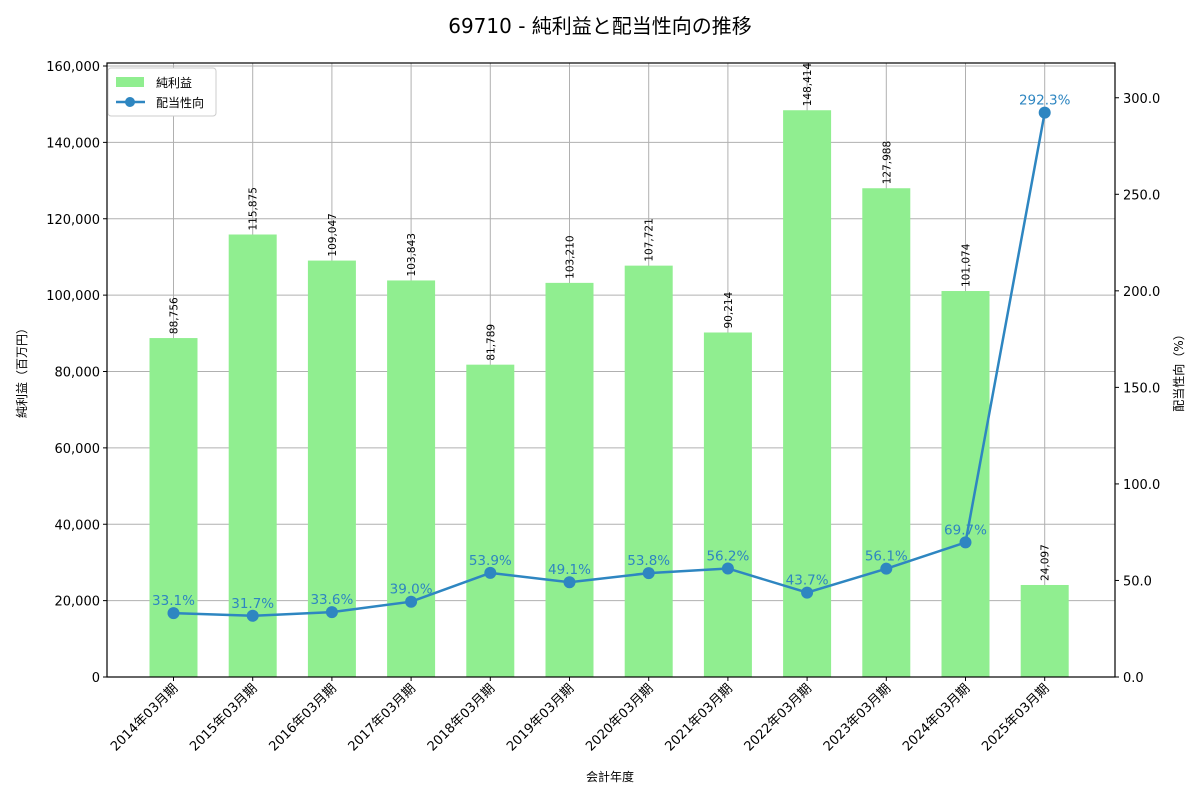 The width and height of the screenshot is (1200, 804). What do you see at coordinates (857, 717) in the screenshot?
I see `x-tick-label: 2023年03月期` at bounding box center [857, 717].